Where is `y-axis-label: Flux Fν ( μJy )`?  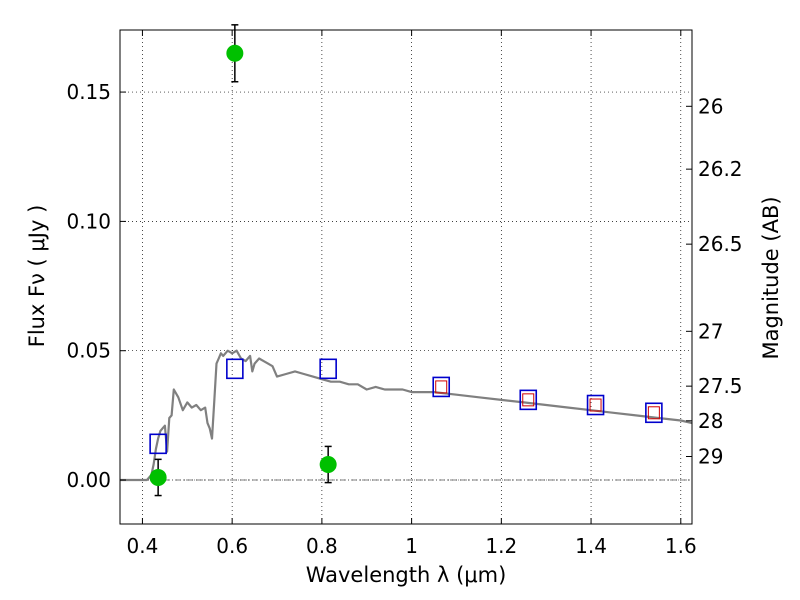
y-axis-label: Flux Fν ( μJy ) is located at coordinates (37, 276).